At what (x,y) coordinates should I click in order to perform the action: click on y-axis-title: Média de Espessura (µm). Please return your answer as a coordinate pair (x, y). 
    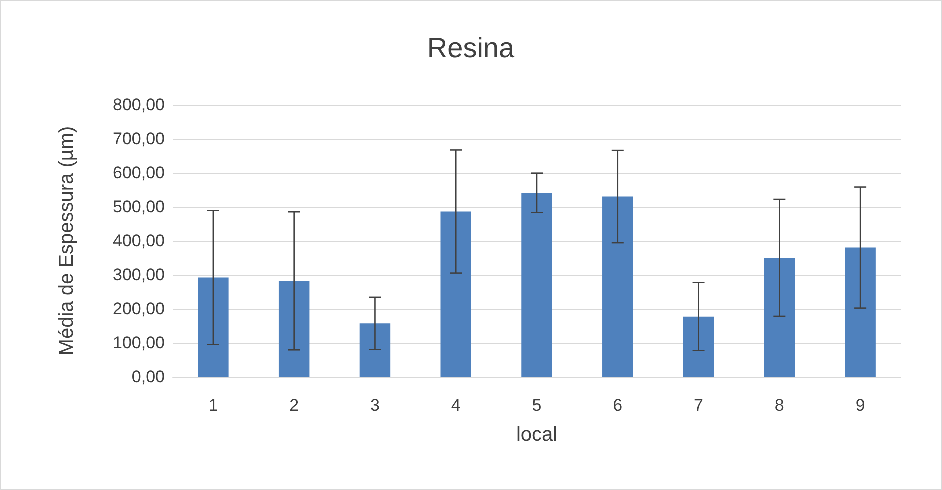
    Looking at the image, I should click on (67, 241).